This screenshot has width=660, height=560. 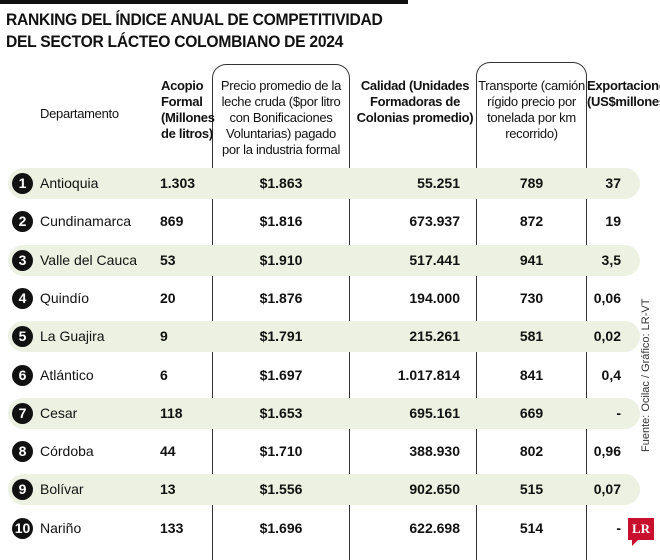 I want to click on header-line: Precio promedio de la, so click(x=281, y=85).